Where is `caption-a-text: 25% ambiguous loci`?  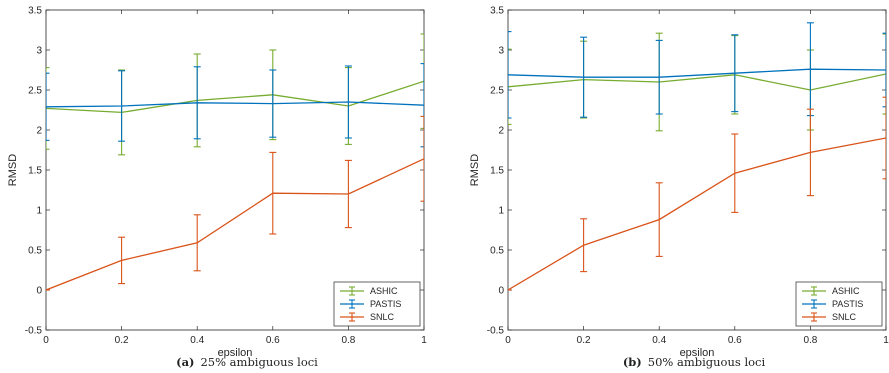 caption-a-text: 25% ambiguous loci is located at coordinates (259, 362).